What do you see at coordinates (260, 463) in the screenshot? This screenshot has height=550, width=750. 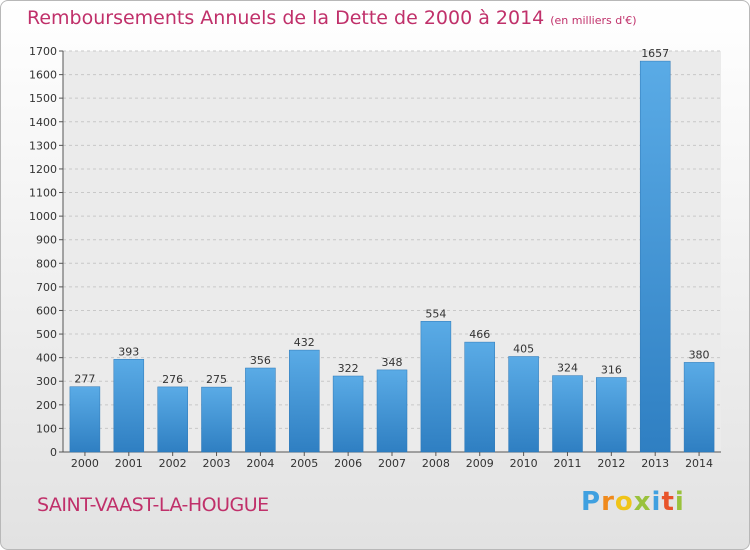 I see `x-tick-label: 2004` at bounding box center [260, 463].